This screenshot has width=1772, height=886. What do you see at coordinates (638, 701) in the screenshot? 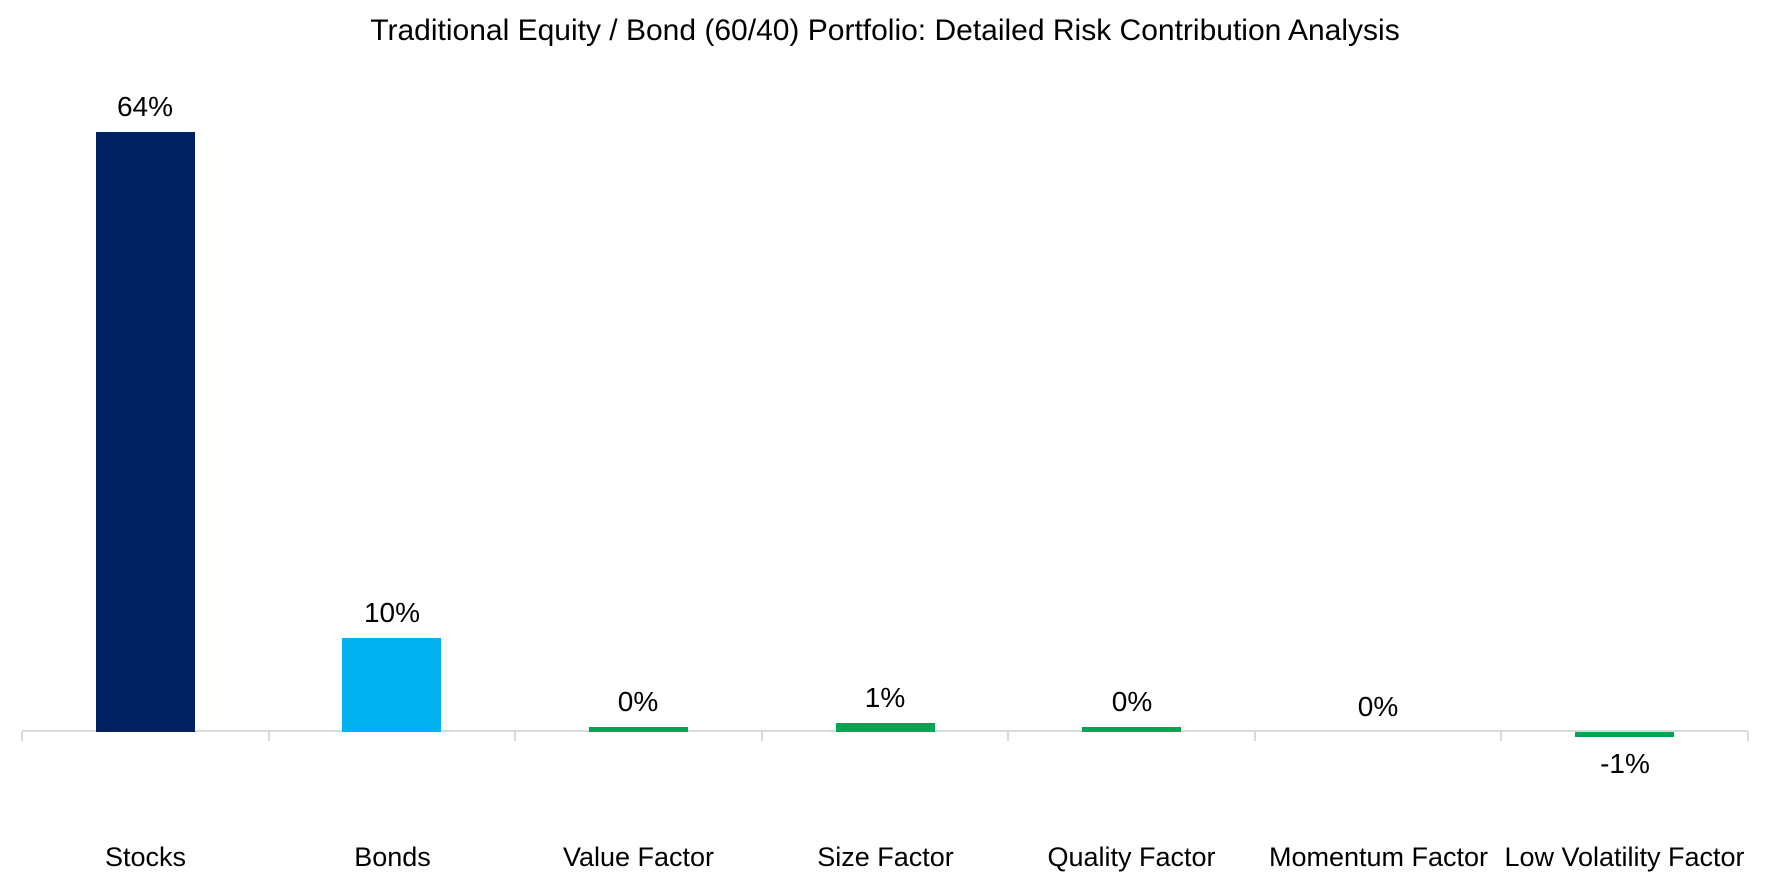
I see `value-label-value-factor: 0%` at bounding box center [638, 701].